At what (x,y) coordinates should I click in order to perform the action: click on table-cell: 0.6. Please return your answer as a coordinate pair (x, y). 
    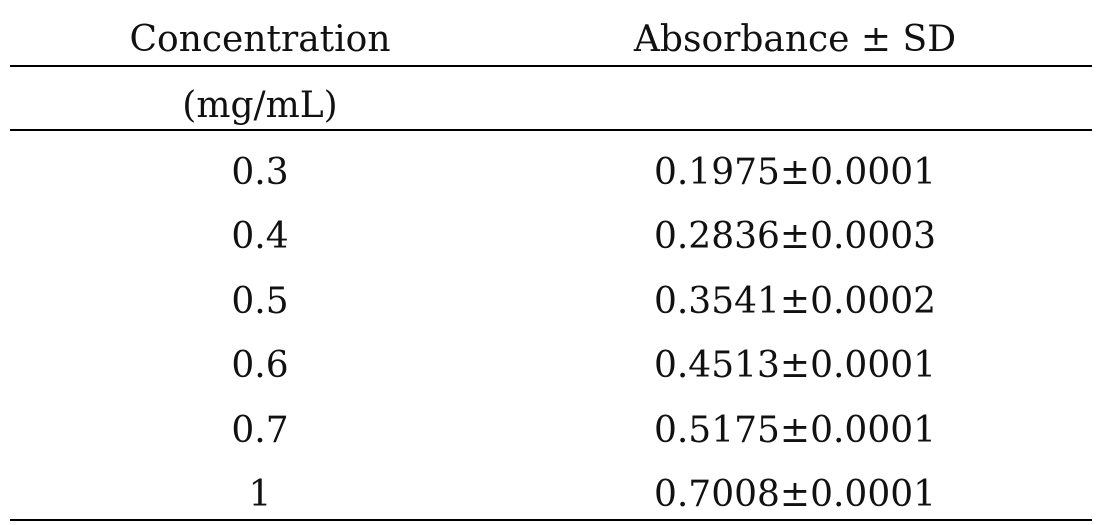
    Looking at the image, I should click on (260, 366).